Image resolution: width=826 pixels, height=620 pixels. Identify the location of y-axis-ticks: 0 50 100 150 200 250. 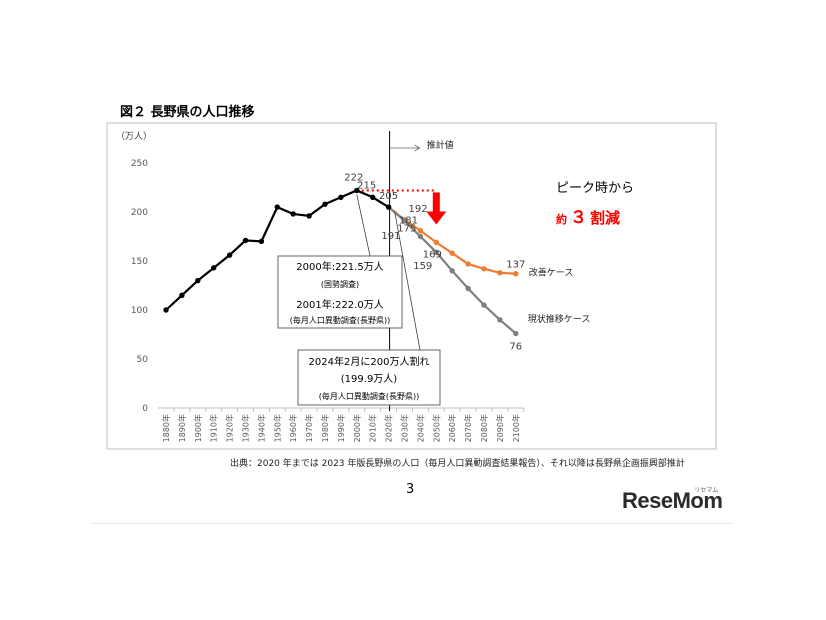
(139, 286).